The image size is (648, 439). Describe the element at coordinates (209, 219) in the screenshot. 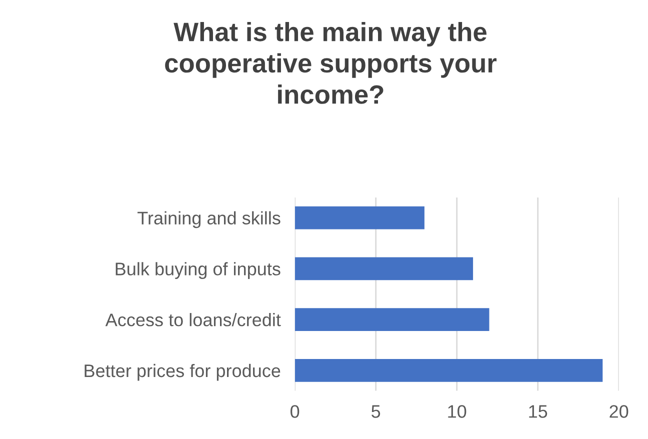

I see `y-tick-label: Training and skills` at that location.